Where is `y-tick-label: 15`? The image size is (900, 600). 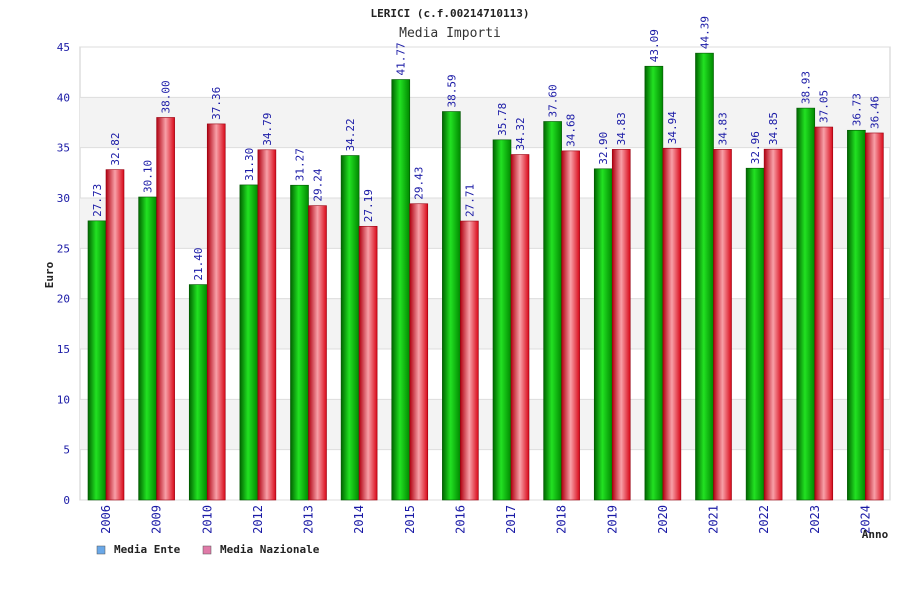
y-tick-label: 15 is located at coordinates (63, 349).